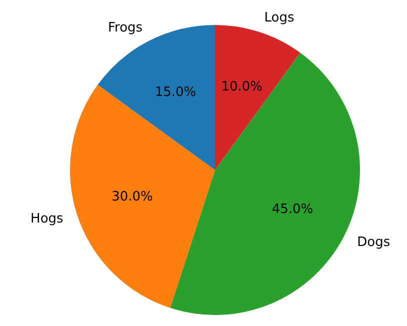 The height and width of the screenshot is (326, 407). I want to click on slice-label: Logs, so click(279, 18).